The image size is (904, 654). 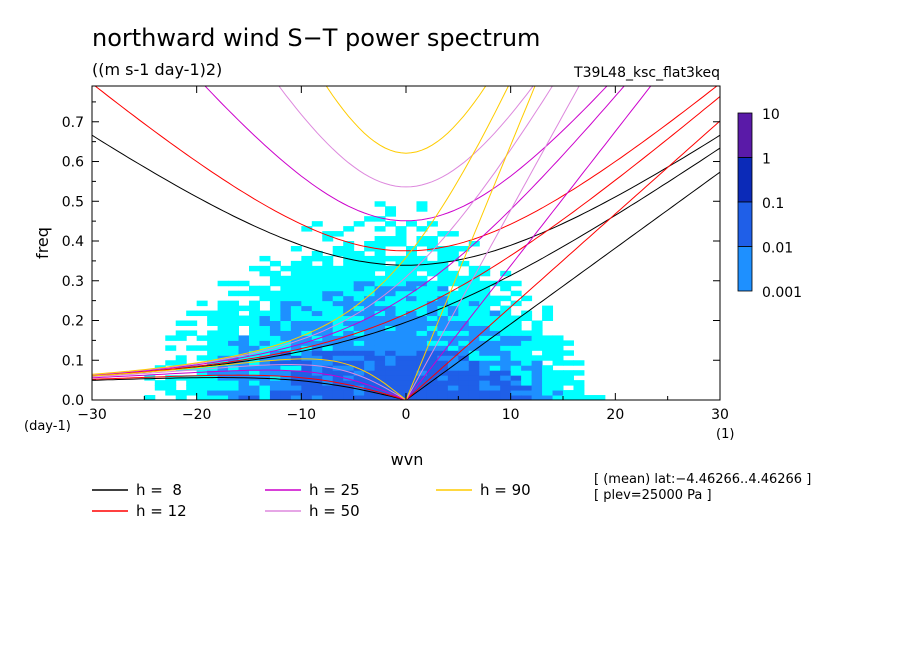 I want to click on y-tick-label: 0.2, so click(x=73, y=322).